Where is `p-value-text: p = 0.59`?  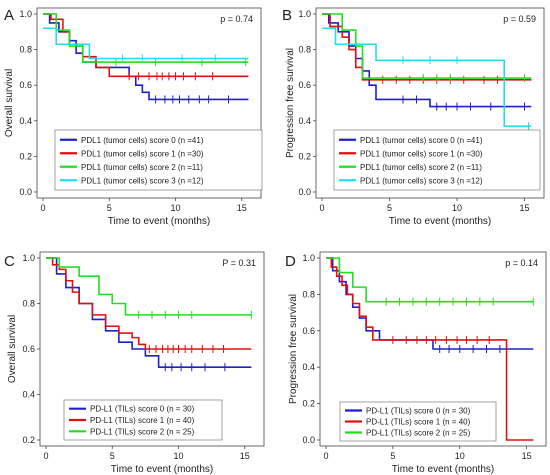
p-value-text: p = 0.59 is located at coordinates (519, 19).